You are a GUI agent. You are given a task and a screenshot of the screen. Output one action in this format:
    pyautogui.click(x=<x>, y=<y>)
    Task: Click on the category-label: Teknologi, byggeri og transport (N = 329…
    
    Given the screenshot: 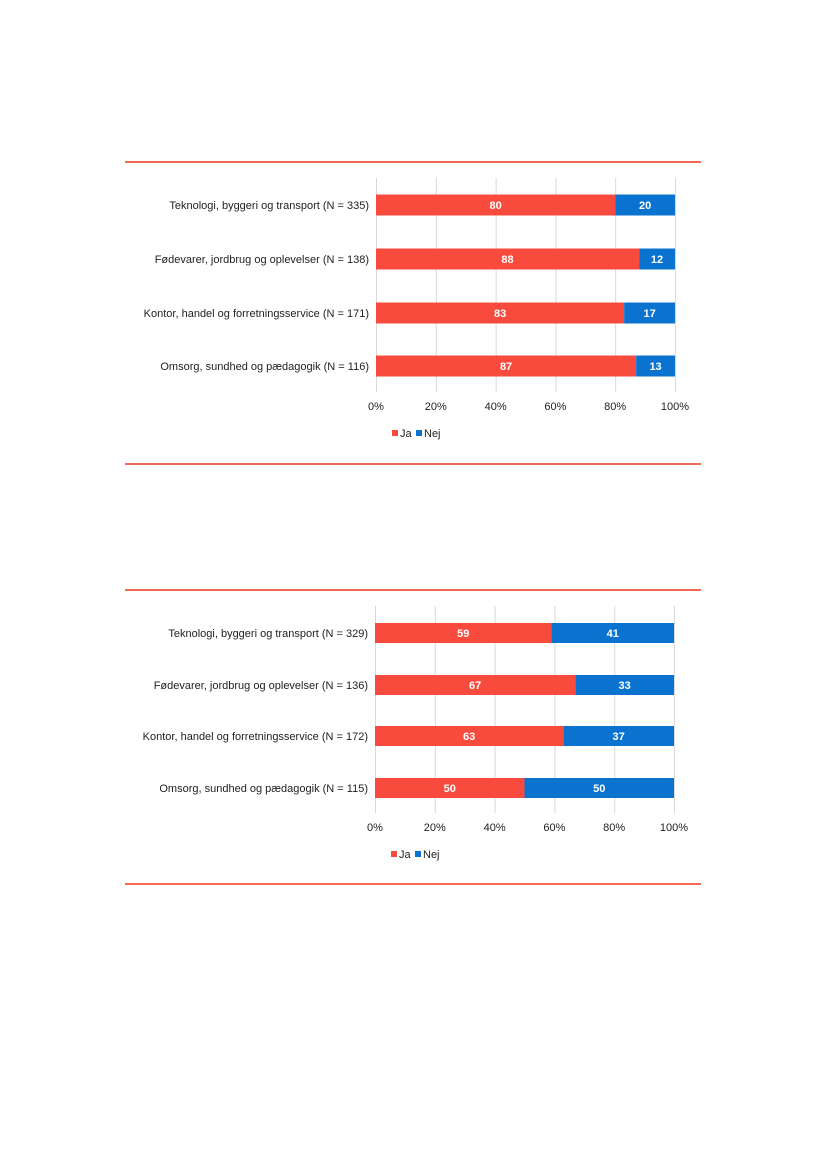 What is the action you would take?
    pyautogui.click(x=268, y=634)
    